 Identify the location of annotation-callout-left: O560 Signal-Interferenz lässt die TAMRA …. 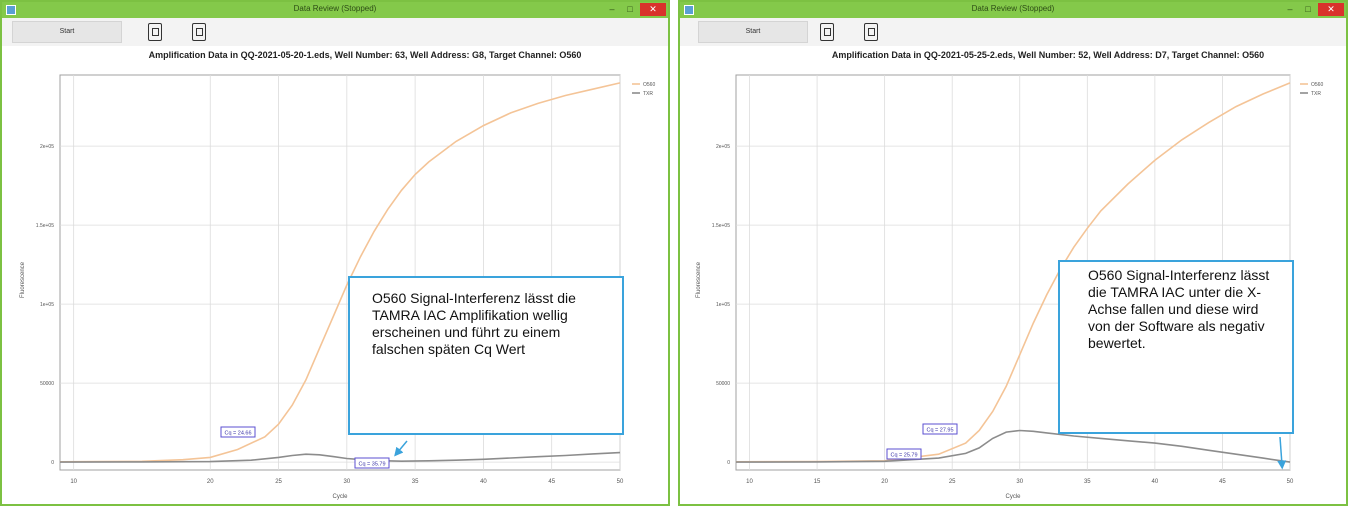
(486, 355).